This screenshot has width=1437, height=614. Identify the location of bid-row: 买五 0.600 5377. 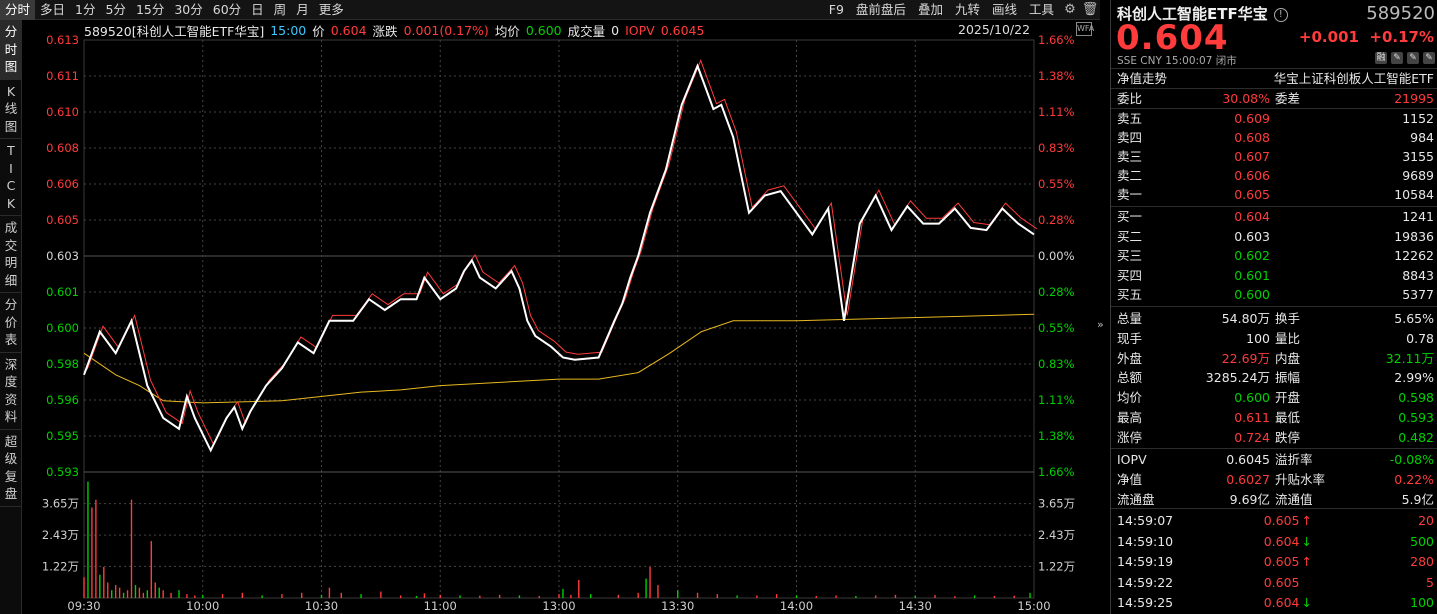
(1274, 294).